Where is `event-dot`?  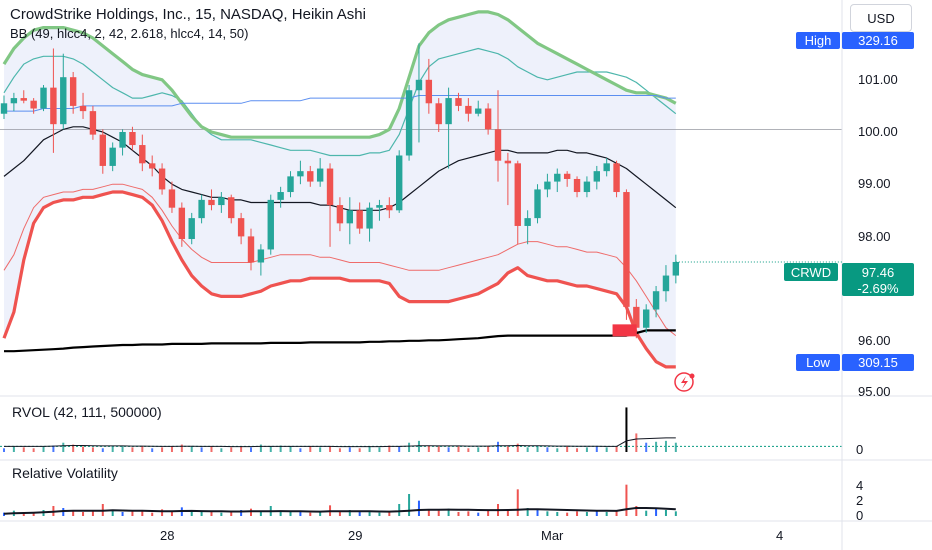
event-dot is located at coordinates (692, 376).